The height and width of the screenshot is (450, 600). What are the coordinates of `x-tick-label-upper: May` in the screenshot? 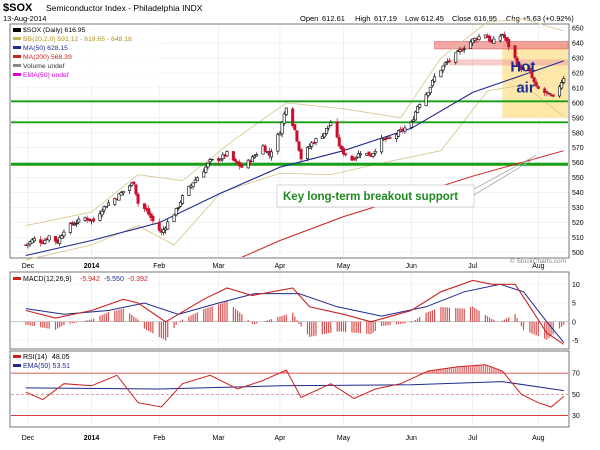 It's located at (344, 266).